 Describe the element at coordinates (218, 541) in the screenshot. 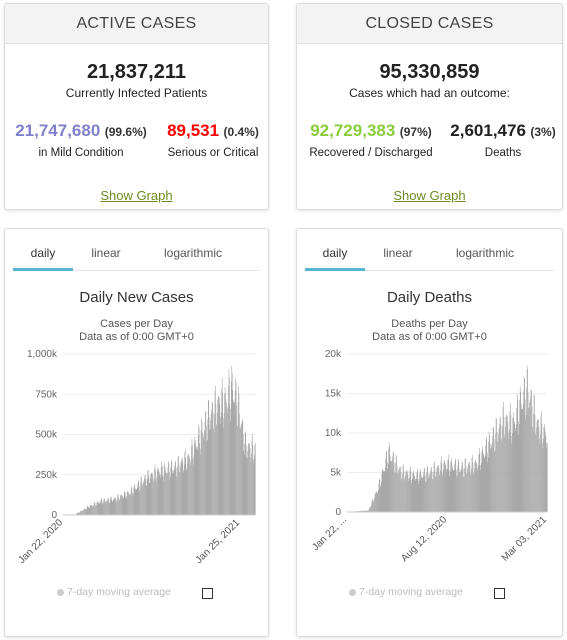

I see `x-tick-label: Jan 25, 2021` at that location.